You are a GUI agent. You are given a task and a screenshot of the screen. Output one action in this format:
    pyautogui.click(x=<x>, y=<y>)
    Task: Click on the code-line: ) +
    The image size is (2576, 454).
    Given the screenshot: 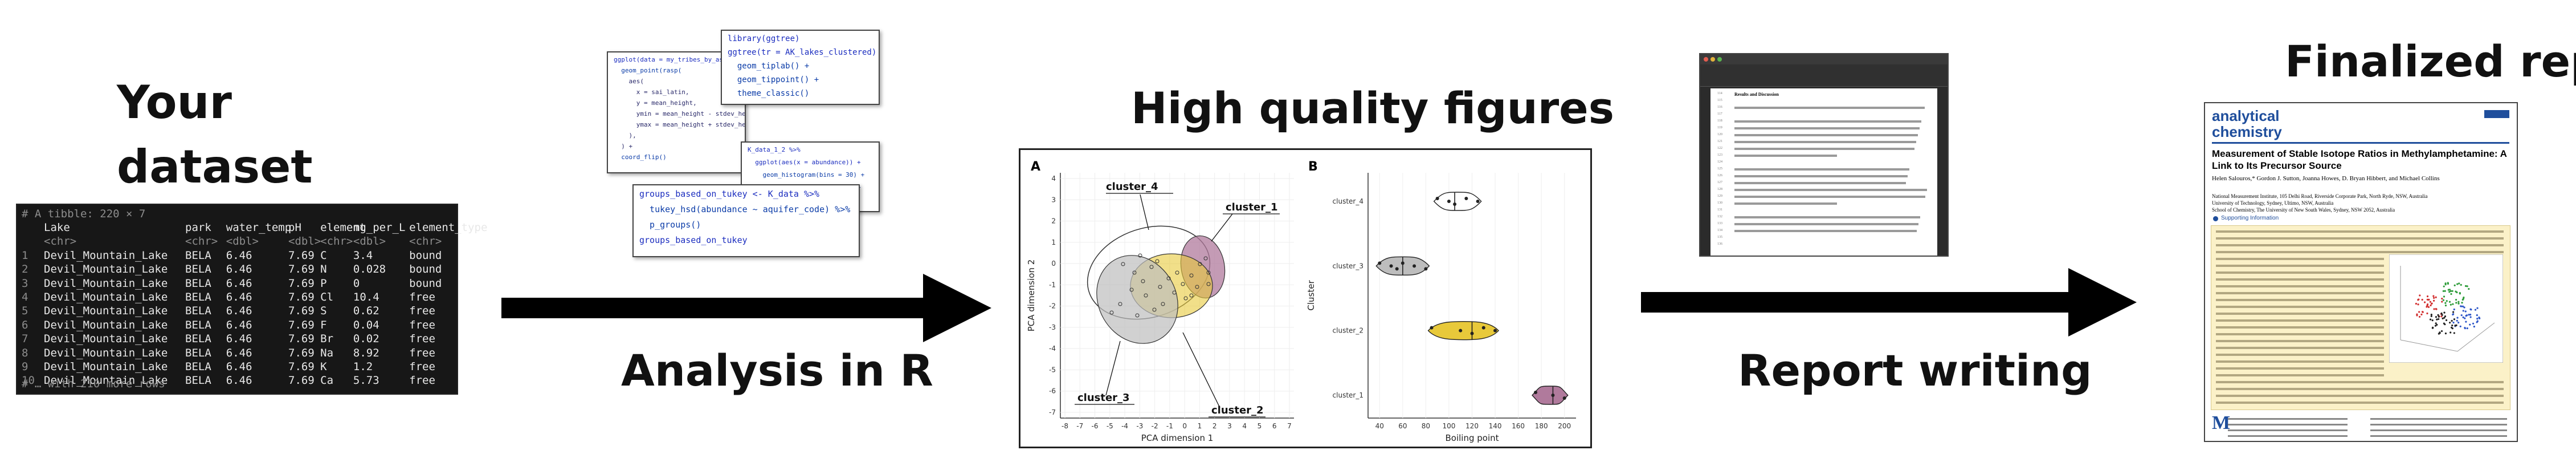 What is the action you would take?
    pyautogui.click(x=623, y=146)
    